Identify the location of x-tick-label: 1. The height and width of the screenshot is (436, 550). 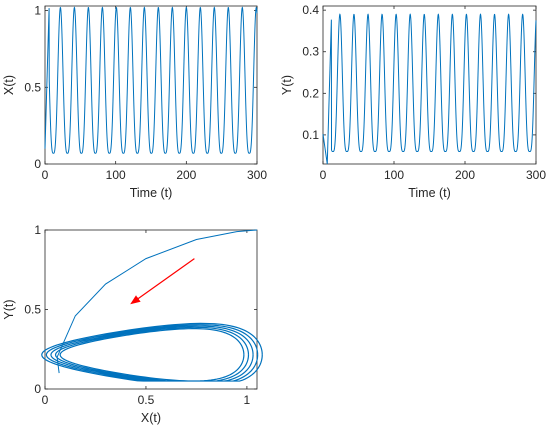
(247, 400).